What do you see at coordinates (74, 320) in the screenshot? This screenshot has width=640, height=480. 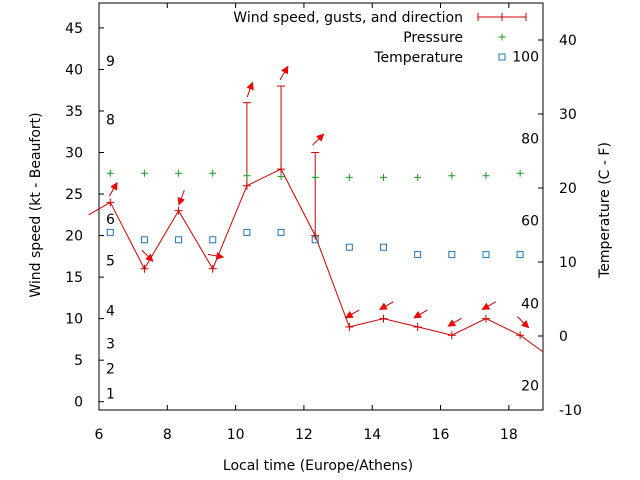 I see `y-tick-label: 10` at bounding box center [74, 320].